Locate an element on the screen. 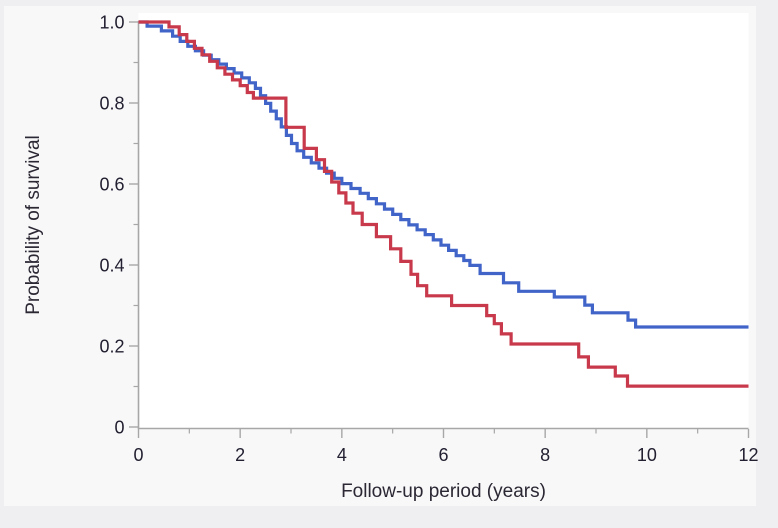  x-tick-label: 4 is located at coordinates (342, 455).